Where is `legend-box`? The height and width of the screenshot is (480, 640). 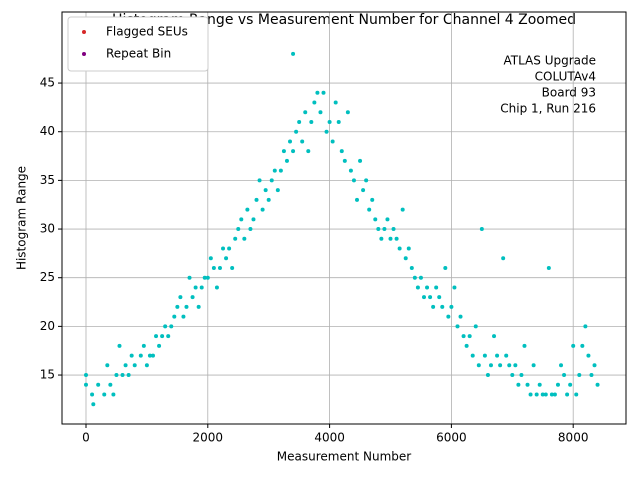
legend-box is located at coordinates (138, 44).